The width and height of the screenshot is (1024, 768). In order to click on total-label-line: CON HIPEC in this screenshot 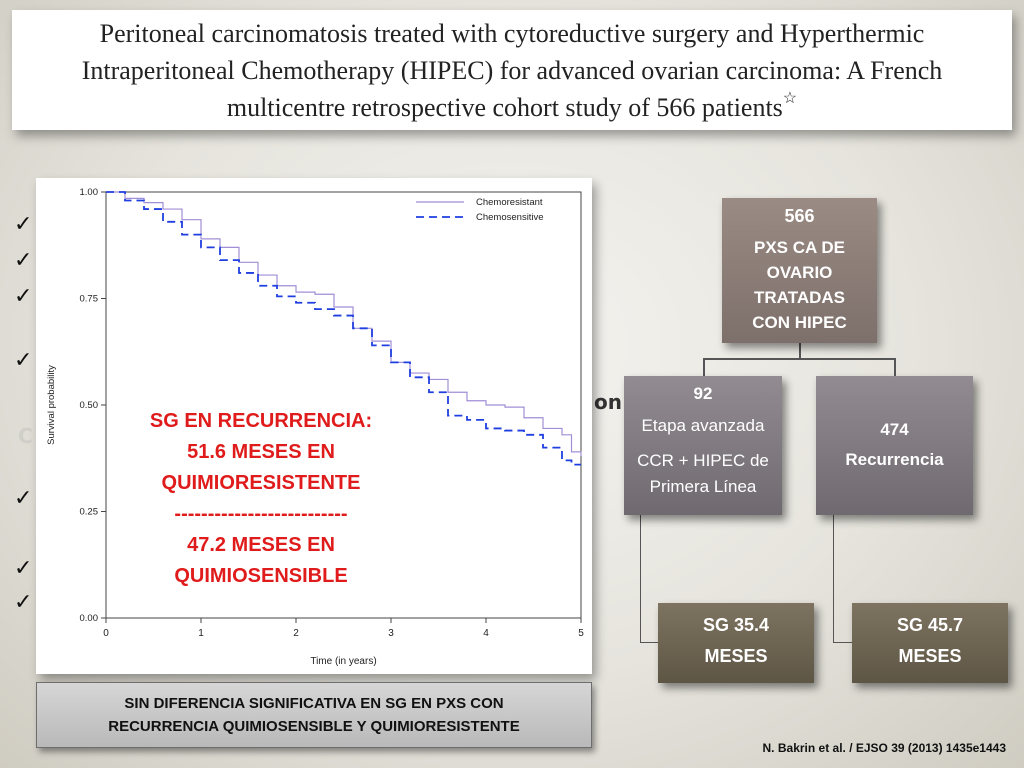, I will do `click(799, 322)`.